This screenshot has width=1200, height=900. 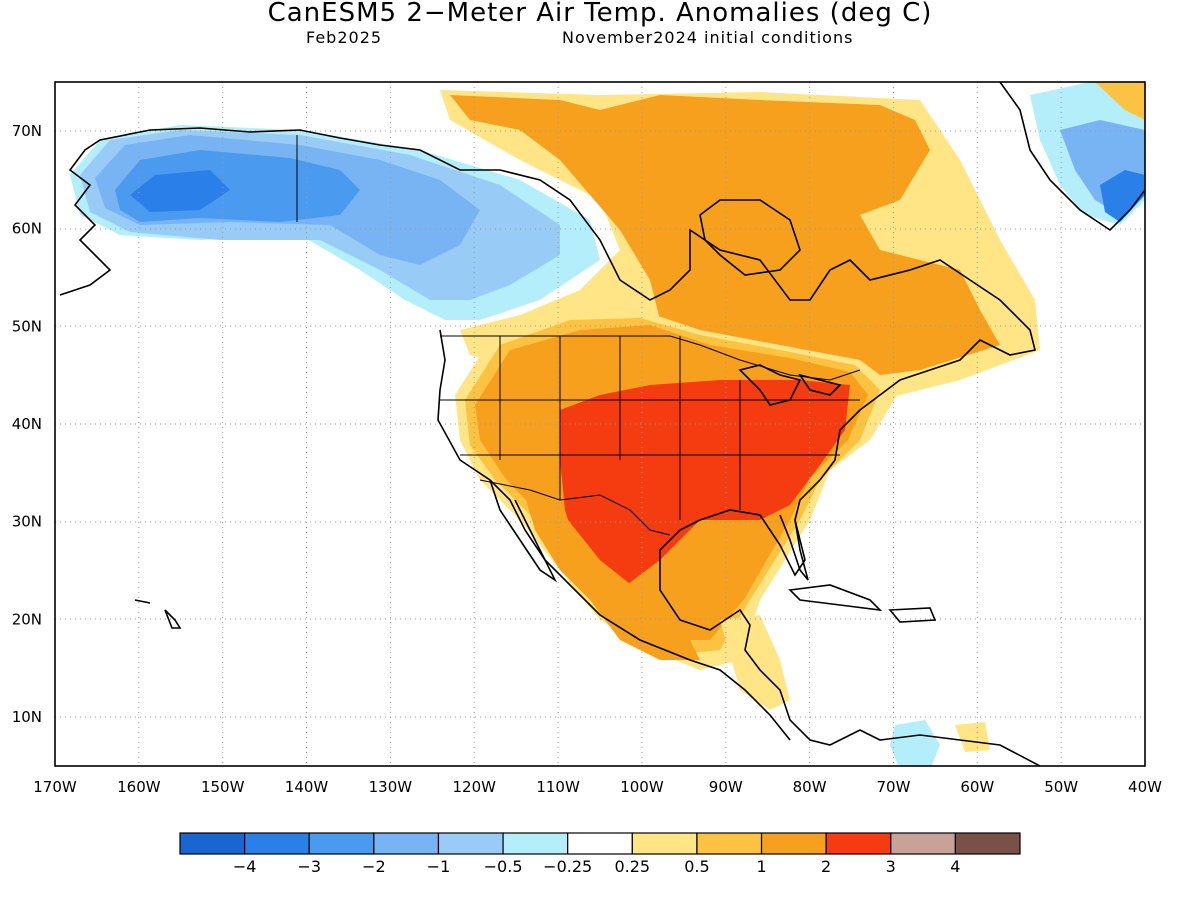 I want to click on lon-label: 140W, so click(x=307, y=787).